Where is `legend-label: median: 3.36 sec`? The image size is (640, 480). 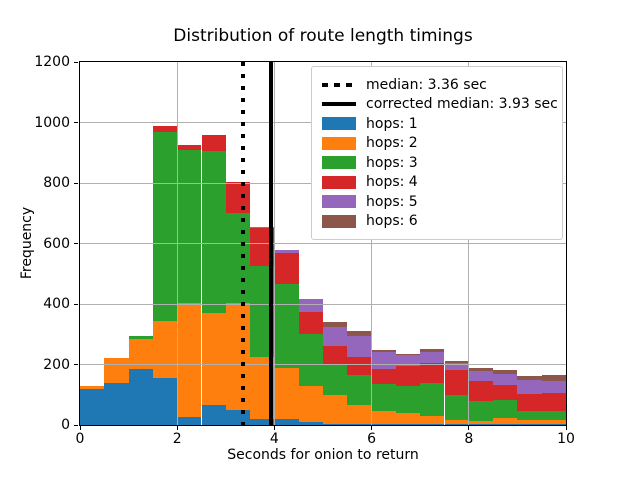
legend-label: median: 3.36 sec is located at coordinates (426, 84).